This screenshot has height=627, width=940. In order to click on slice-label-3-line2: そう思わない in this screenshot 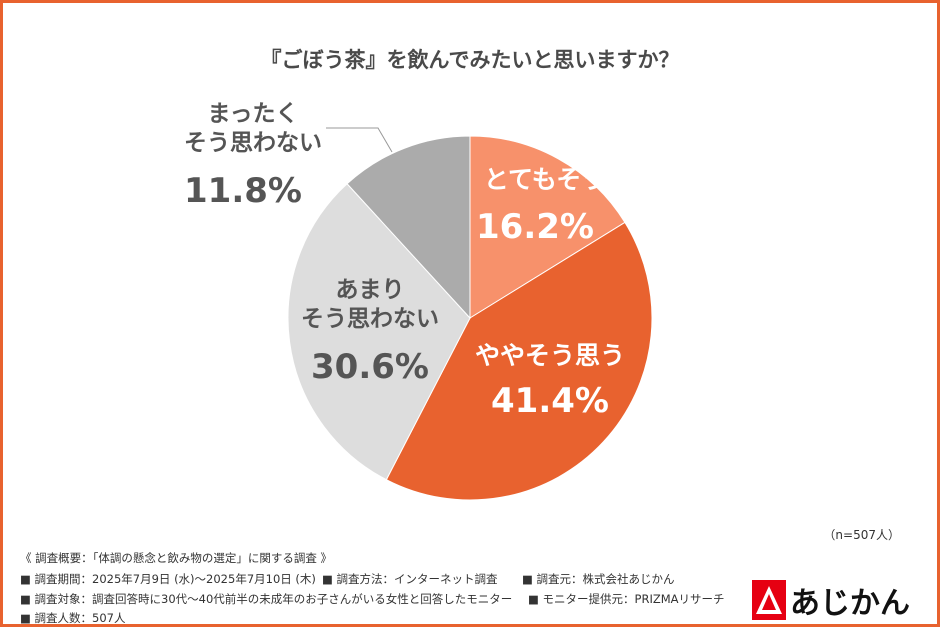, I will do `click(253, 142)`.